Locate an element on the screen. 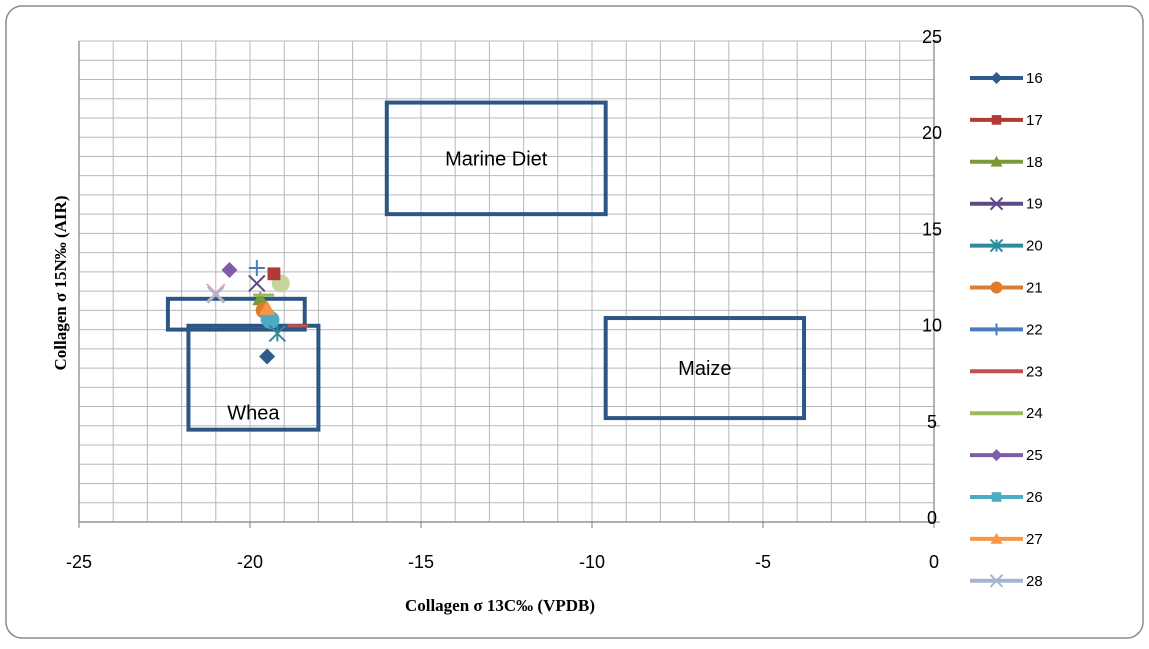 The height and width of the screenshot is (649, 1149). y-tick-label: 5 is located at coordinates (932, 422).